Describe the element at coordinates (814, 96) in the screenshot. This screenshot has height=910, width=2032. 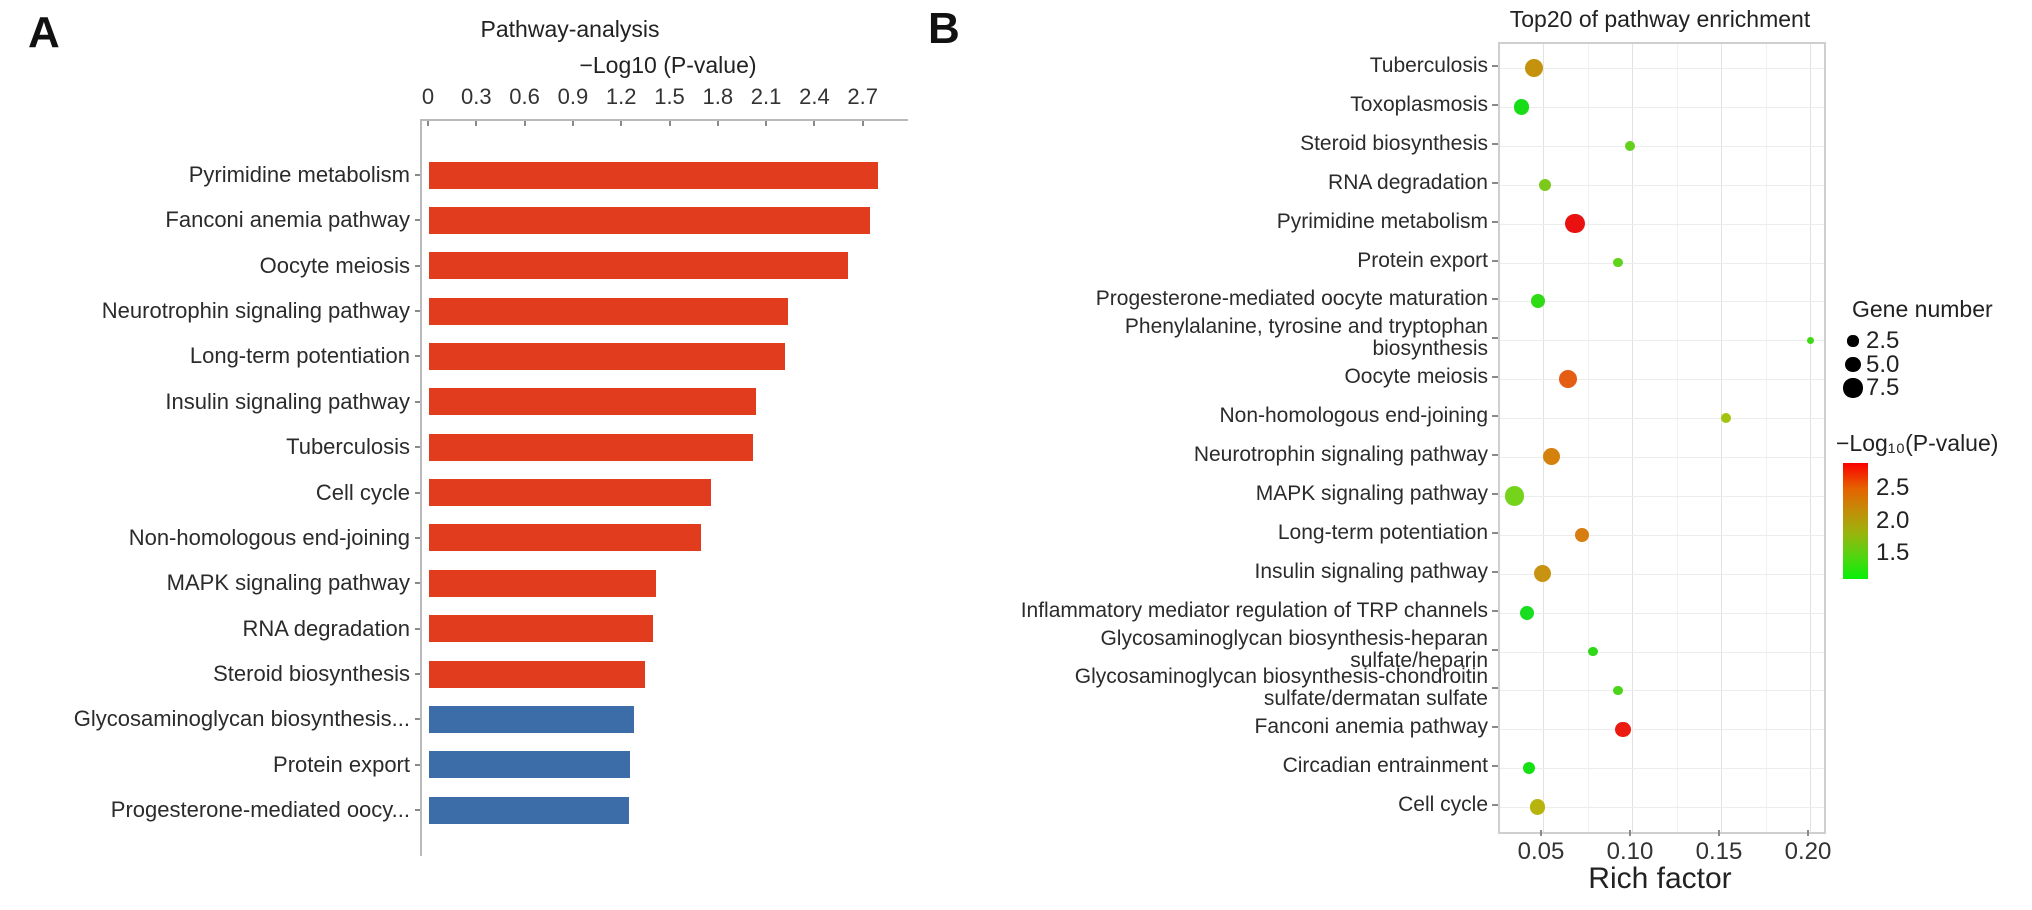
I see `panel-a-xtick-label: 2.4` at that location.